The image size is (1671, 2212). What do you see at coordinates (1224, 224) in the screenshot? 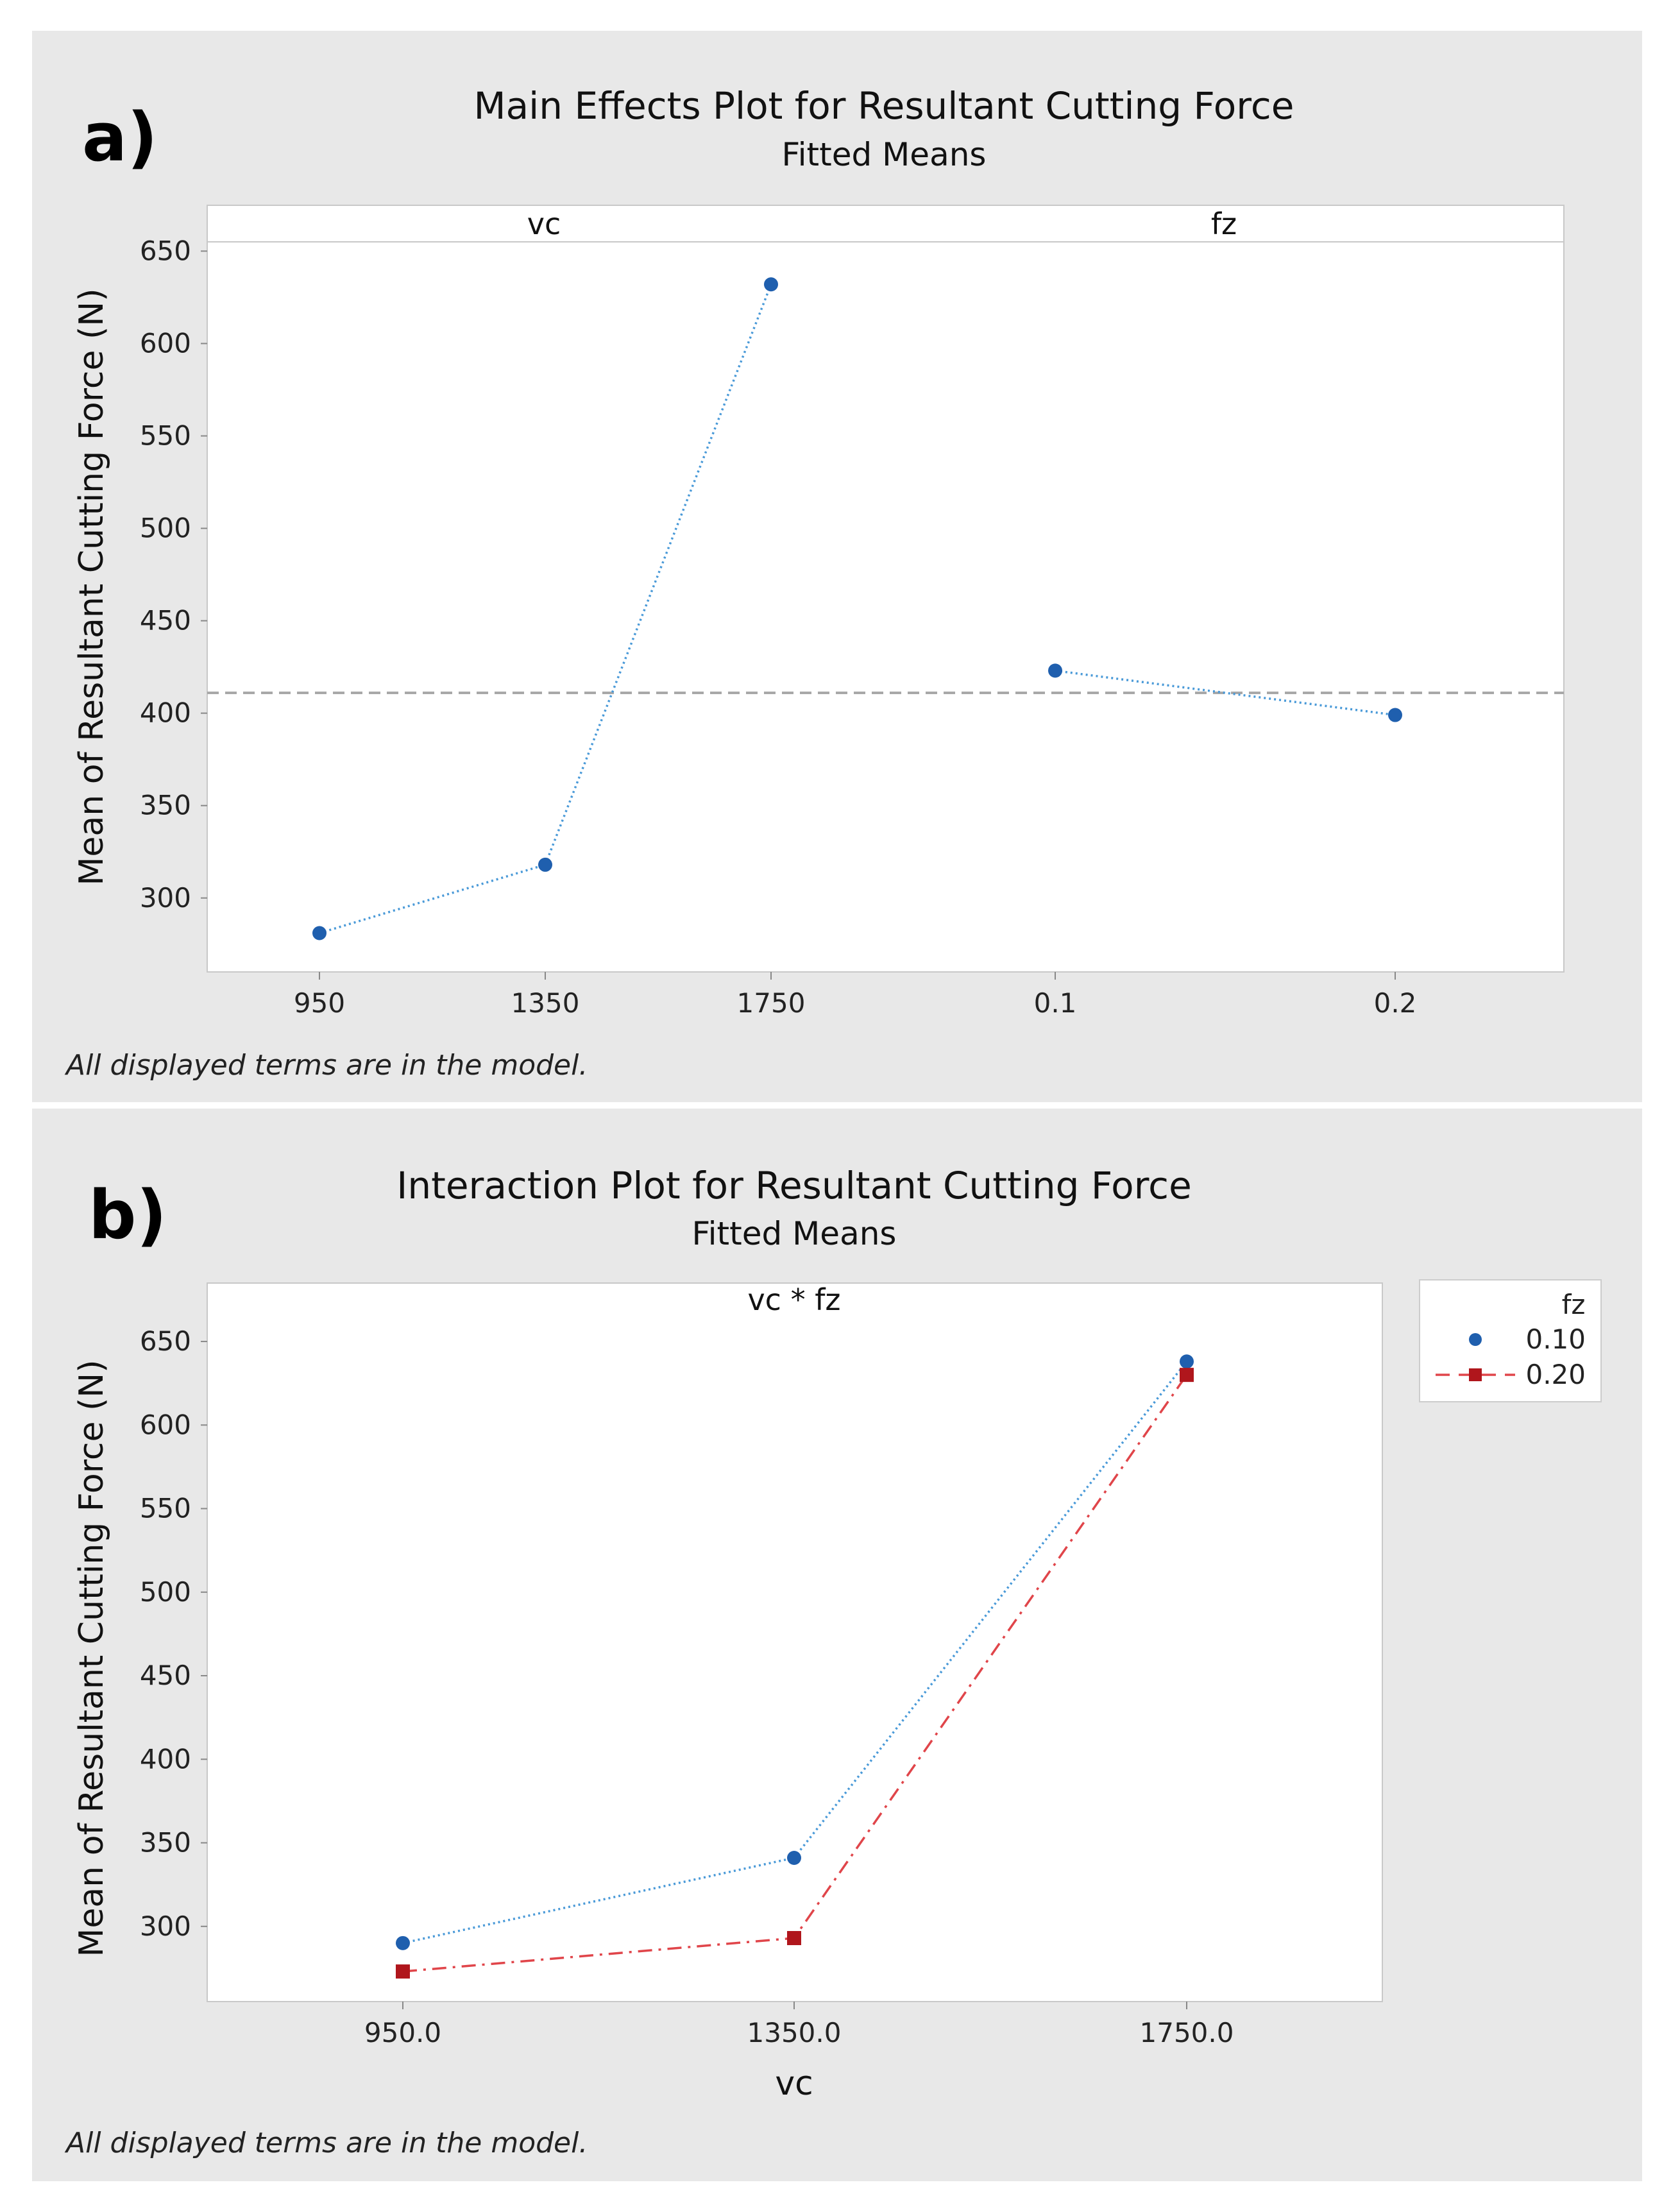
I see `facet-label-fz: fz` at bounding box center [1224, 224].